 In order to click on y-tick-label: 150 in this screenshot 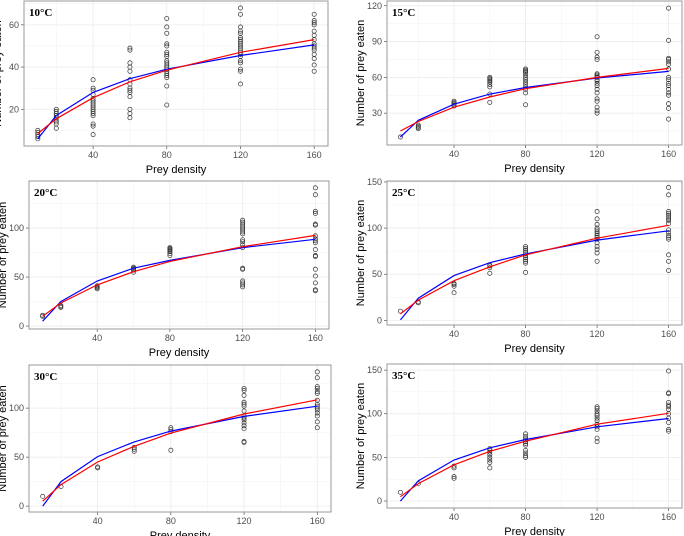, I will do `click(374, 370)`.